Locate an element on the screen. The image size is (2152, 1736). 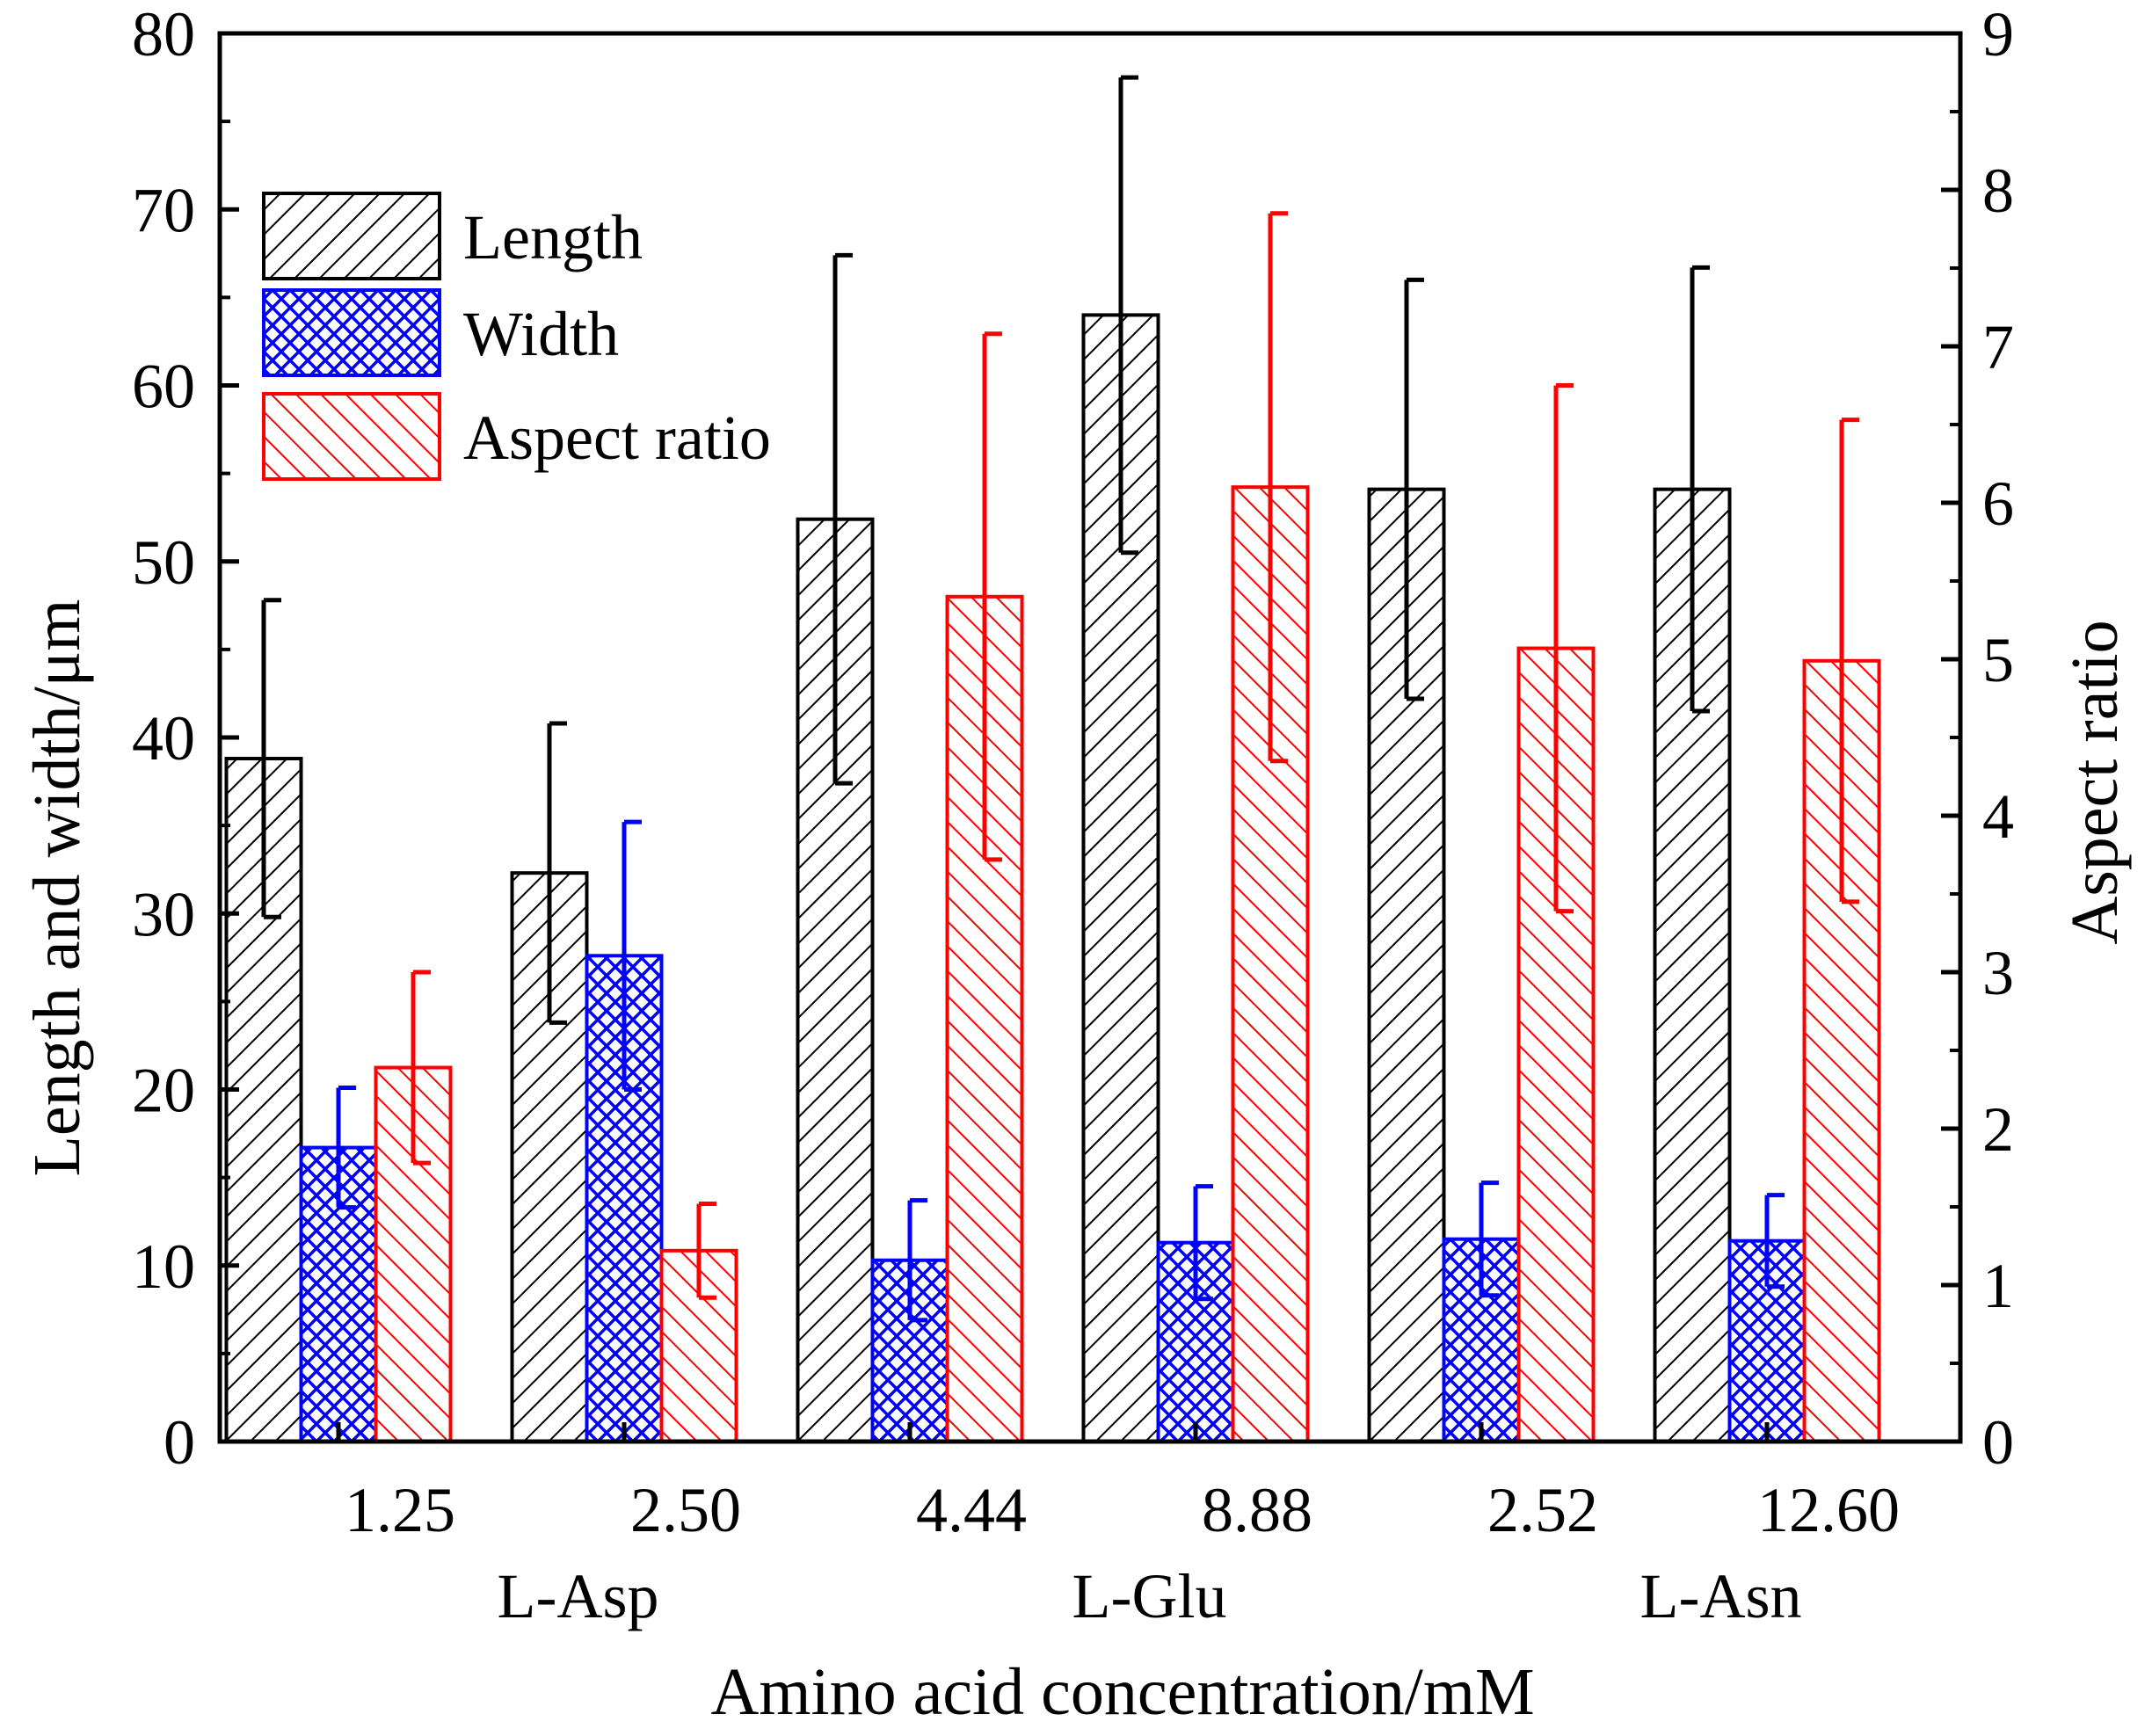
x-tick-label: 2.50 is located at coordinates (685, 1510).